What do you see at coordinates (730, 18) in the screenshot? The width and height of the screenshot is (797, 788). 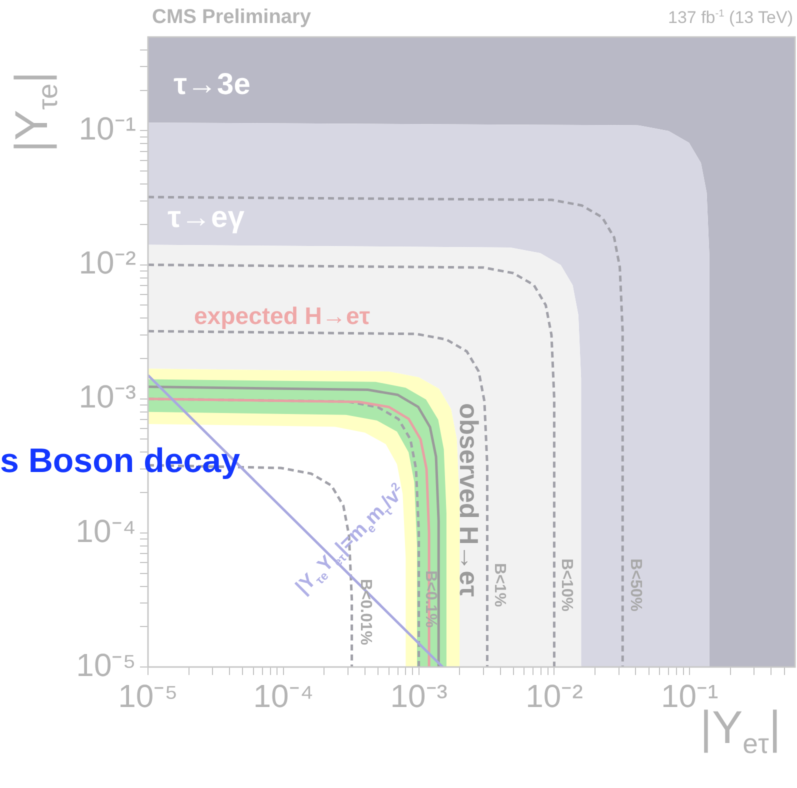 I see `chart-subtitle: 137 fb$^{-1}$ (13 TeV)` at bounding box center [730, 18].